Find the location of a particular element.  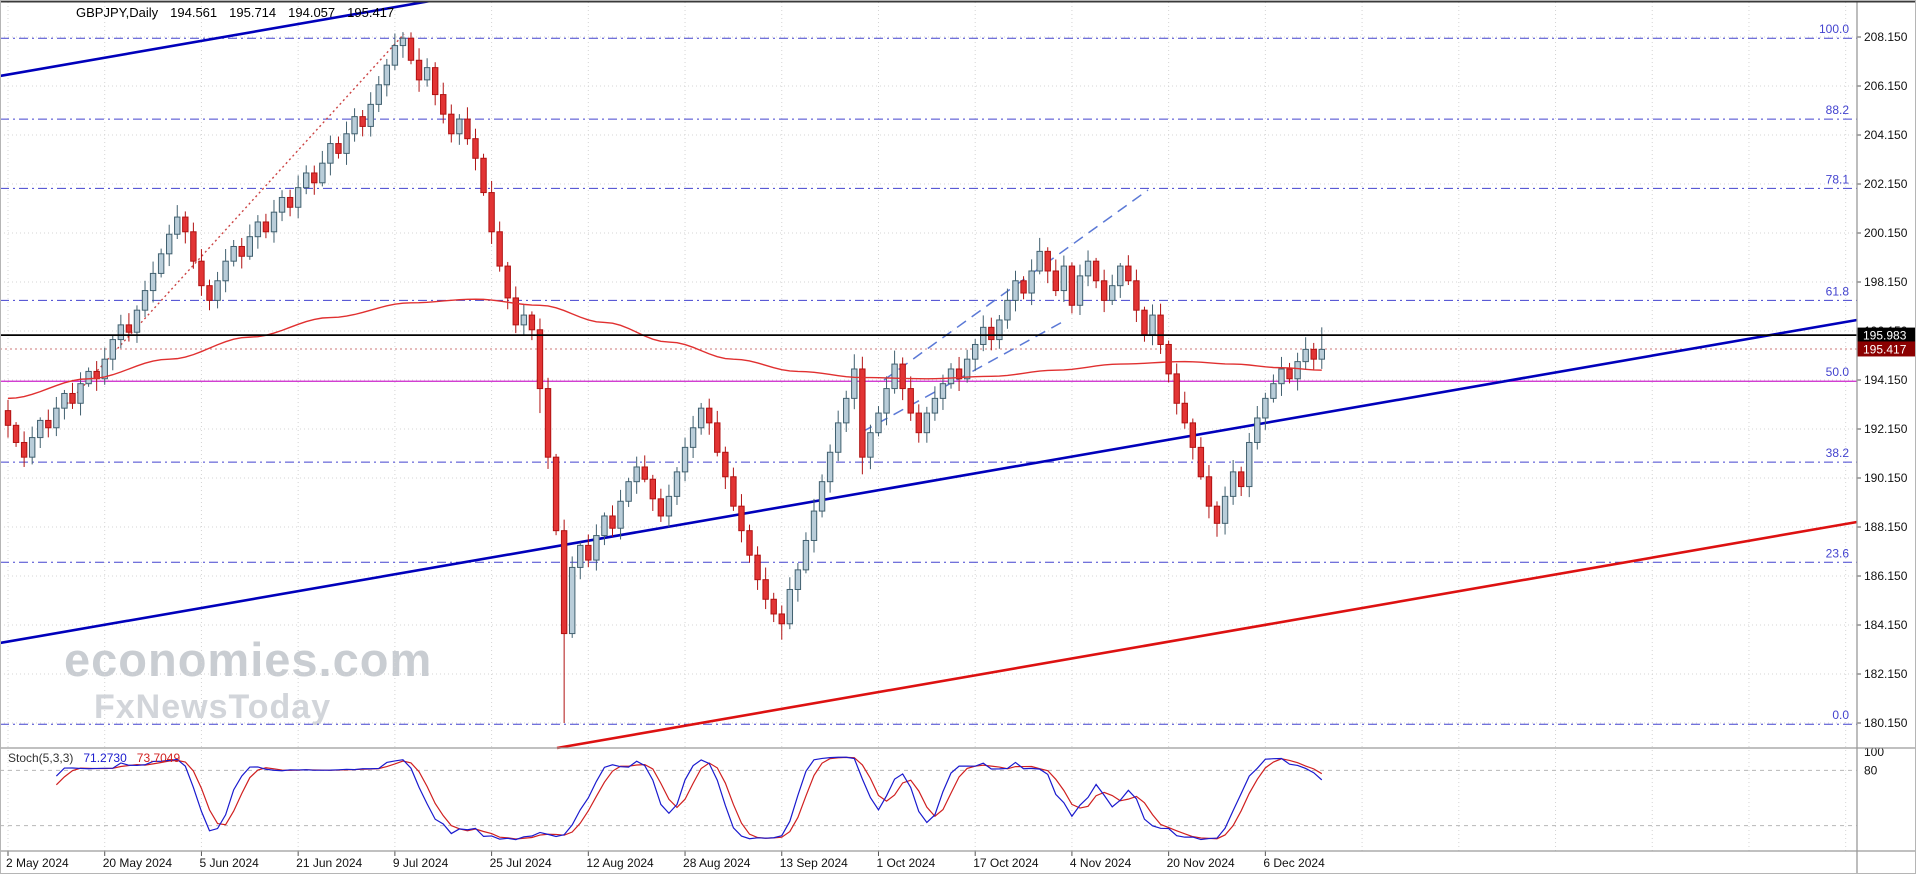

svg-text: 186.150 is located at coordinates (1886, 576).